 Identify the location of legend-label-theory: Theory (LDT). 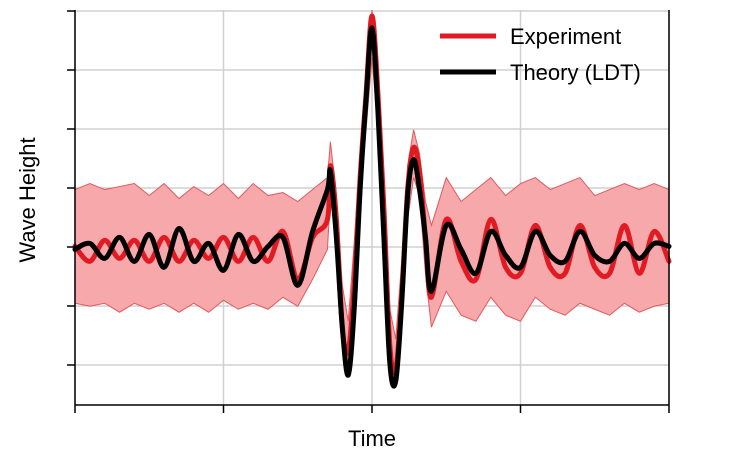
(575, 72).